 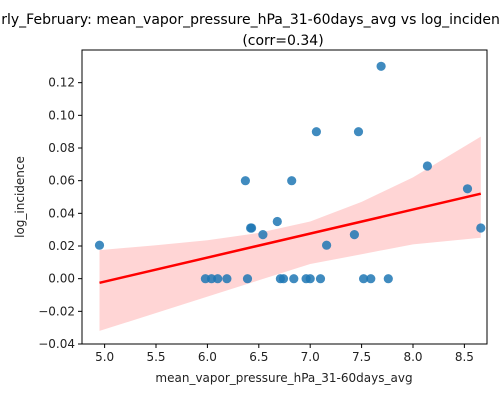 What do you see at coordinates (104, 357) in the screenshot?
I see `x-tick-label: 5.0` at bounding box center [104, 357].